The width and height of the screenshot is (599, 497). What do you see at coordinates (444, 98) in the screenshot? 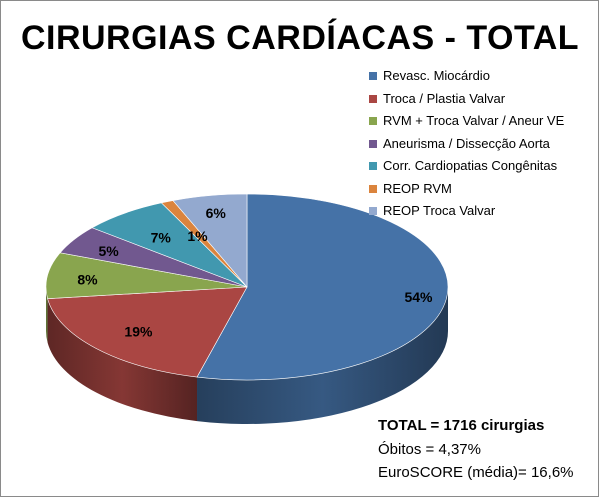
I see `legend-label: Troca / Plastia Valvar` at bounding box center [444, 98].